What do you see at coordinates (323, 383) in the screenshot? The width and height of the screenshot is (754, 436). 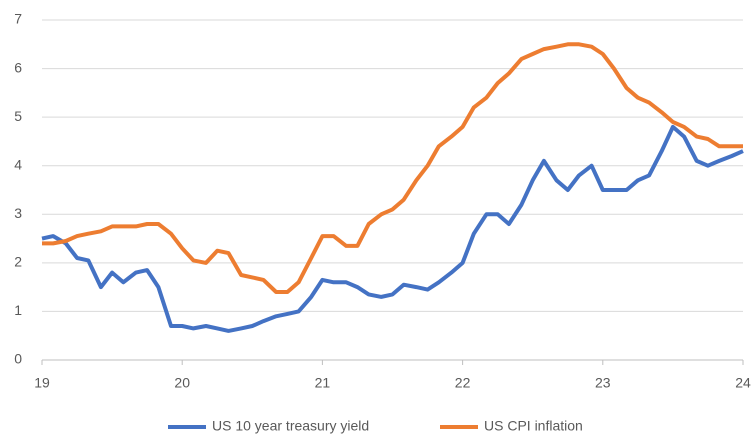 I see `x-tick-label: 21` at bounding box center [323, 383].